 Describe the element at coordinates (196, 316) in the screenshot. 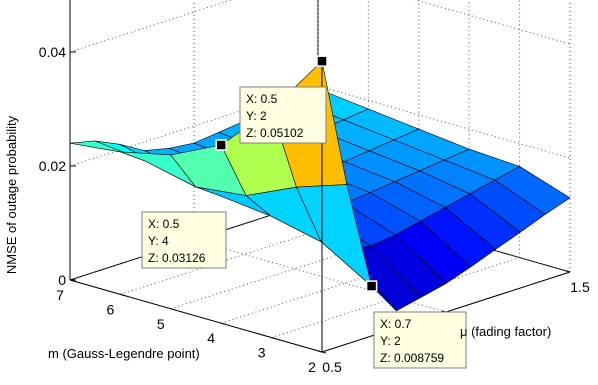

I see `box-edge` at that location.